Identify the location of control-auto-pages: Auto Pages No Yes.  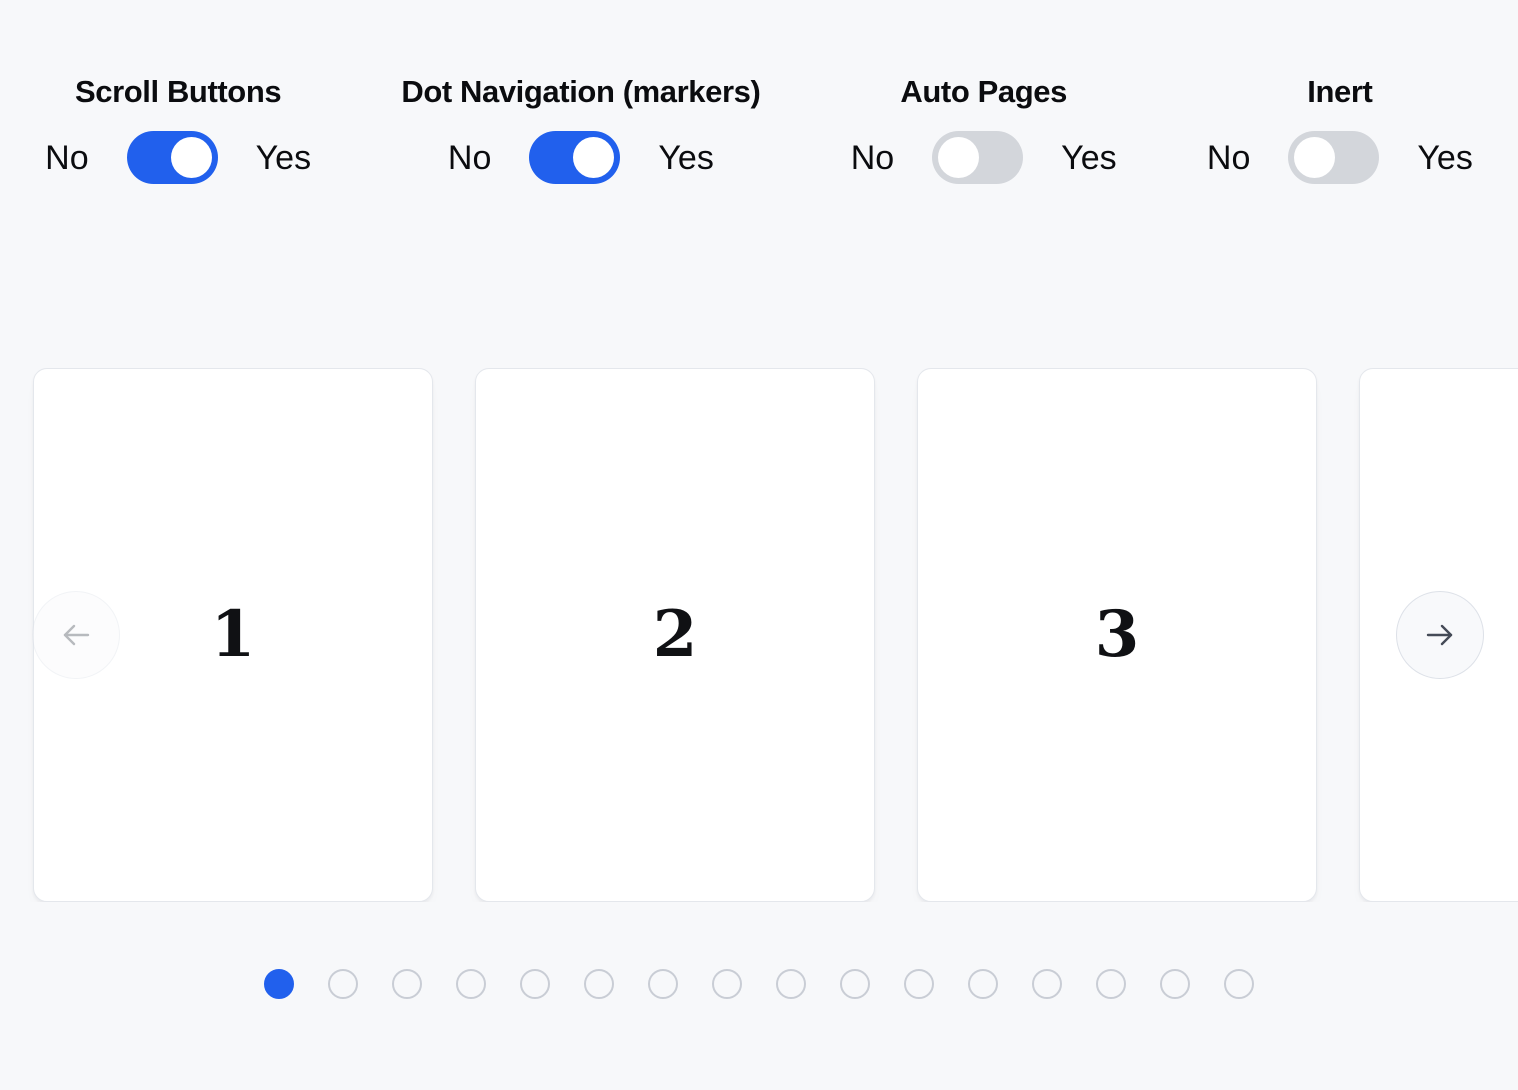
(984, 129).